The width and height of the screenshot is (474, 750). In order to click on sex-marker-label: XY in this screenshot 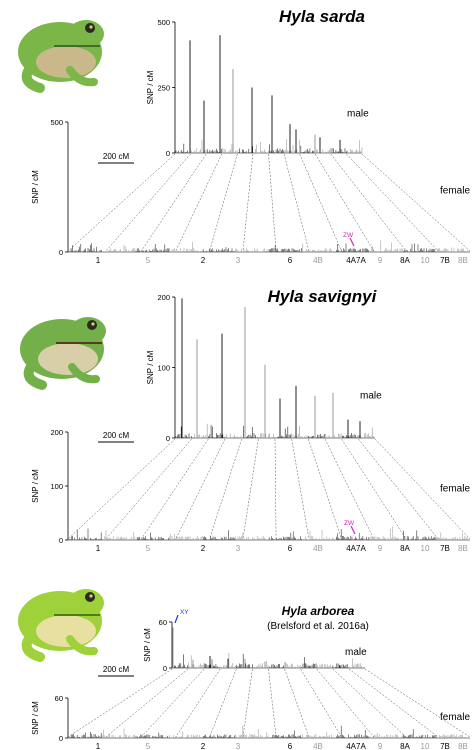, I will do `click(184, 612)`.